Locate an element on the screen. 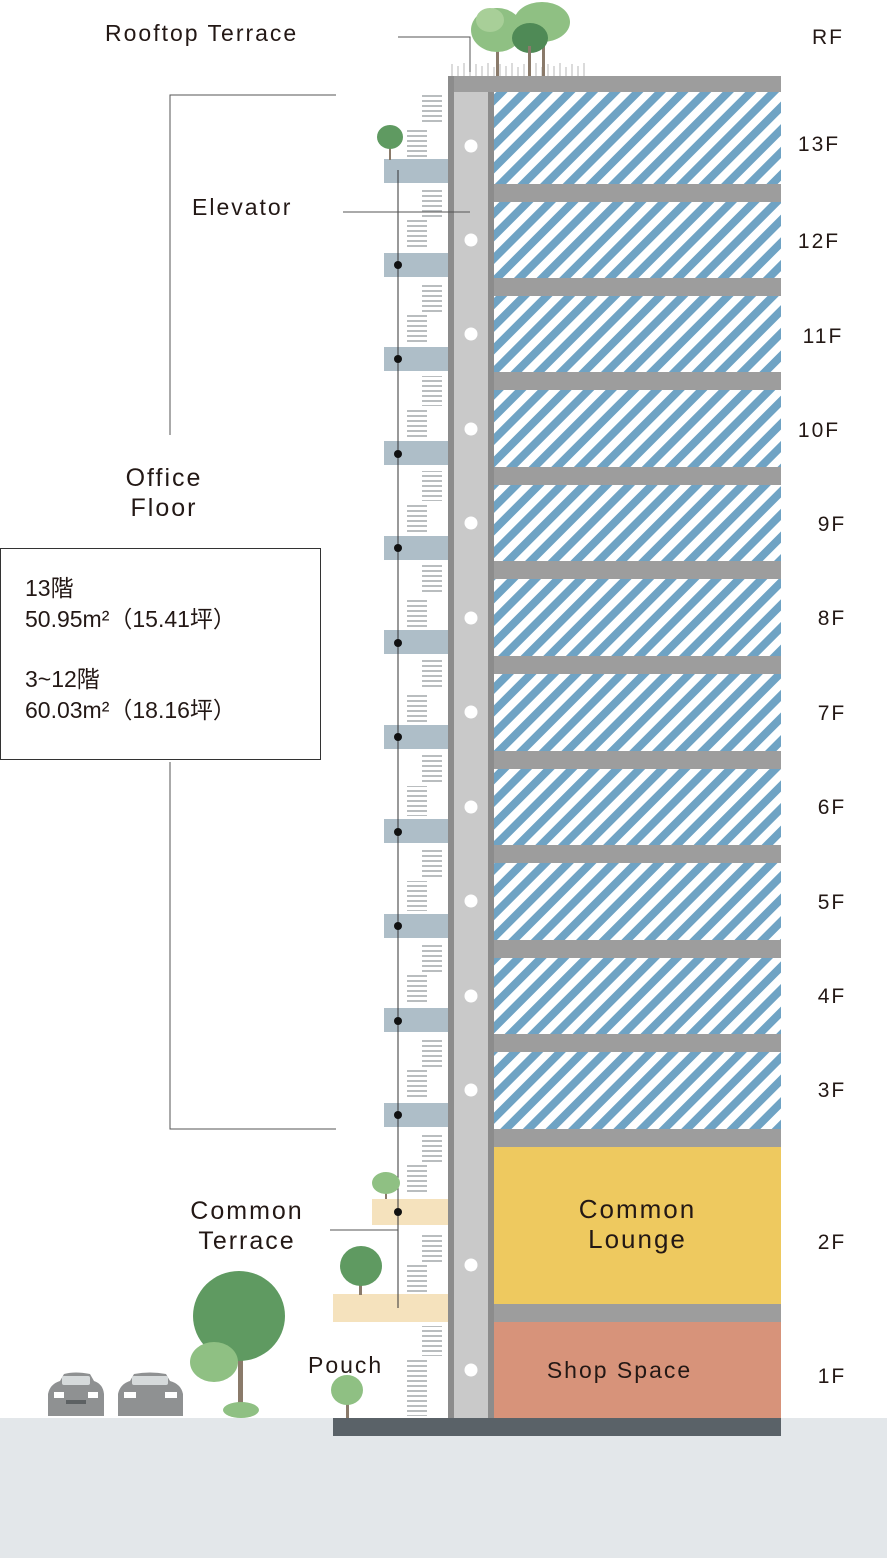 This screenshot has height=1558, width=887. office-8f is located at coordinates (637, 617).